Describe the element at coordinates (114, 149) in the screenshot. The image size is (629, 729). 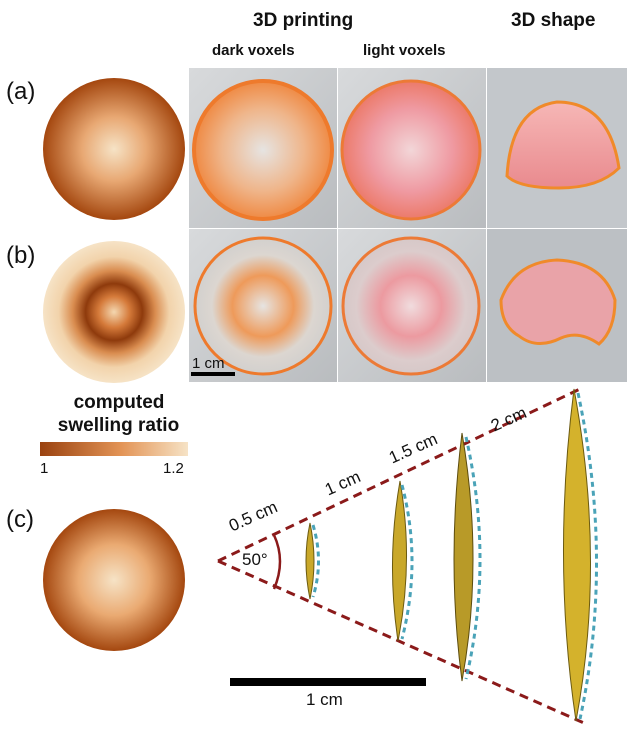
I see `swelling-disc-a` at that location.